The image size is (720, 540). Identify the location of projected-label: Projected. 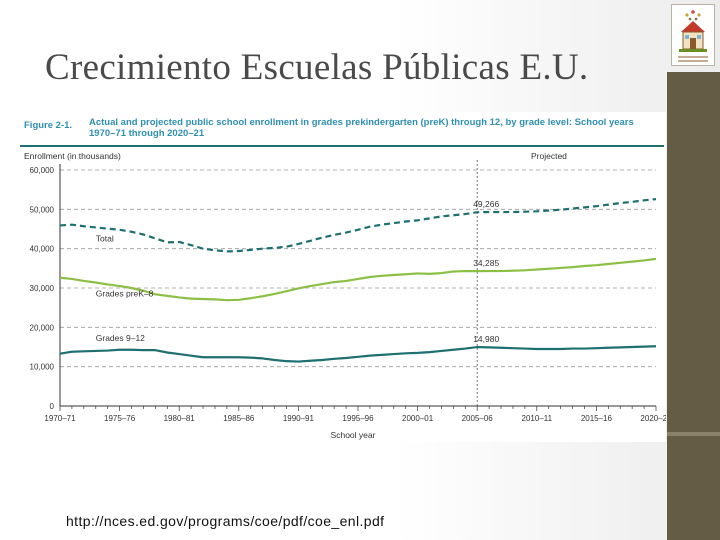
(549, 156).